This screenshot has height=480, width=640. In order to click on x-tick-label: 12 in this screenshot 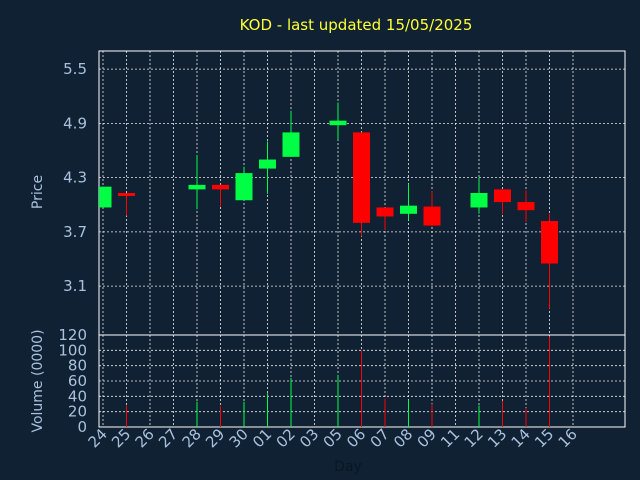, I will do `click(474, 438)`.